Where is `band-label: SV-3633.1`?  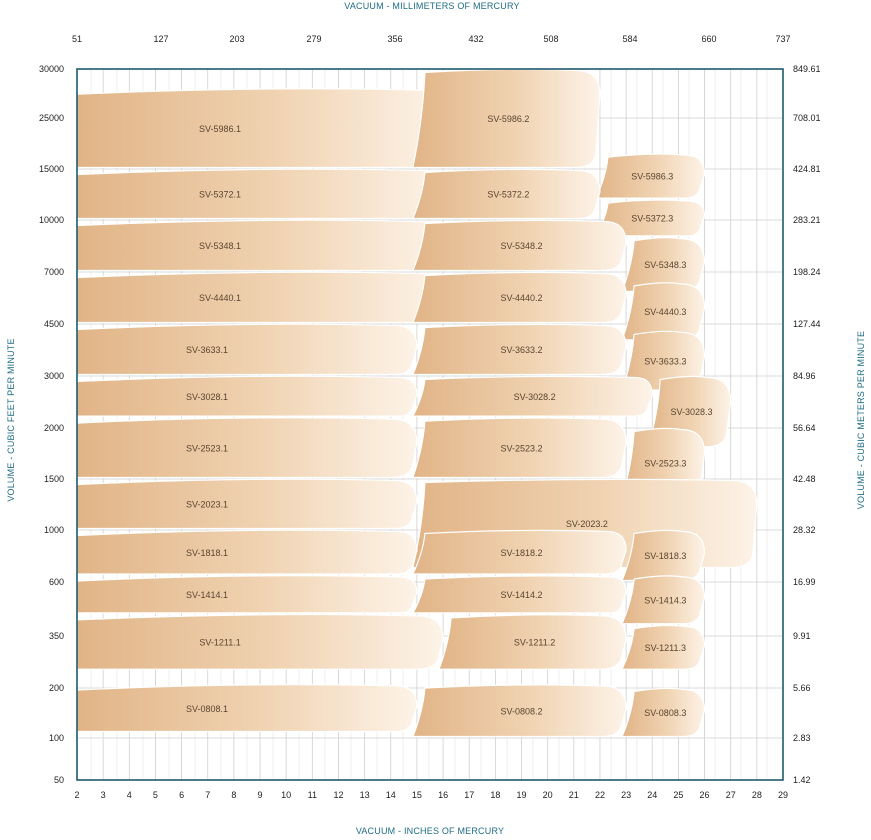 band-label: SV-3633.1 is located at coordinates (207, 350).